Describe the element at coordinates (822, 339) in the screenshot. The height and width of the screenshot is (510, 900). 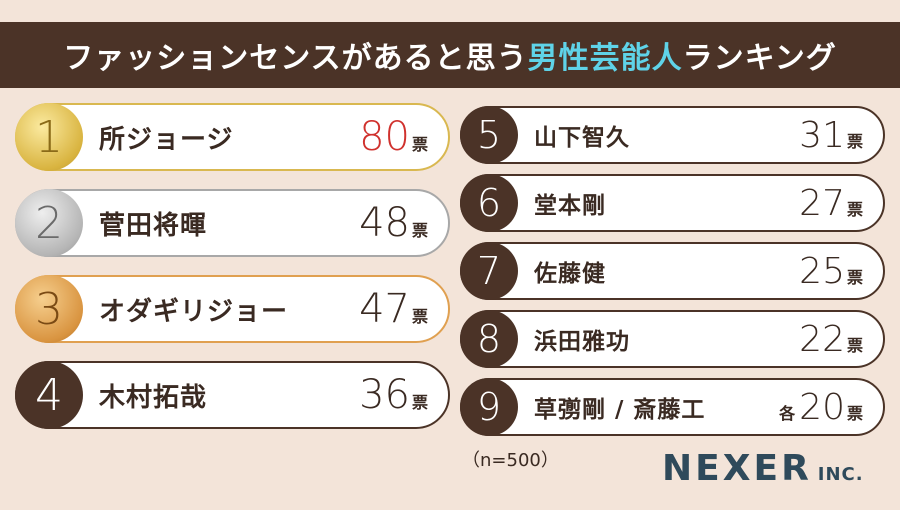
I see `vote-count: 22` at that location.